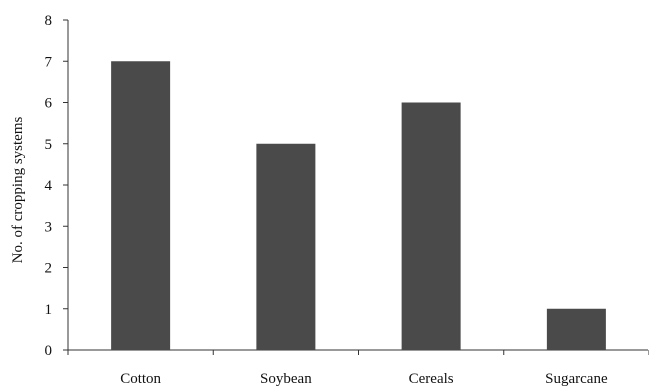 This screenshot has width=649, height=388. I want to click on bar-soybean, so click(286, 246).